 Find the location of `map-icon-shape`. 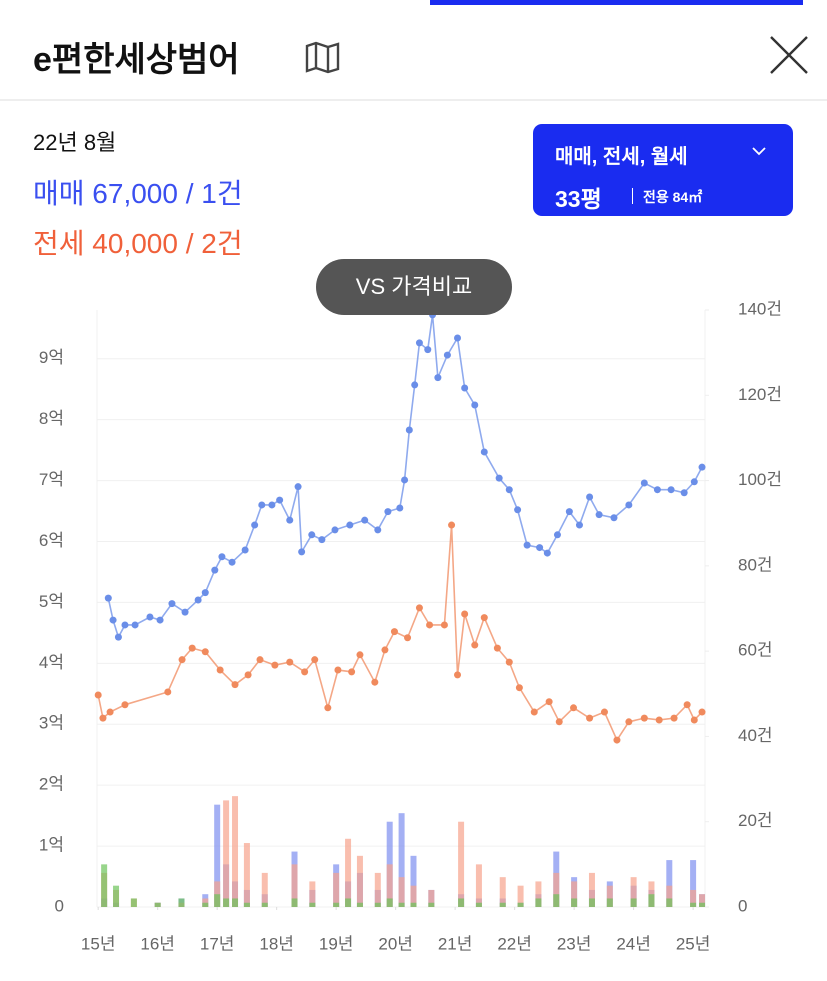

map-icon-shape is located at coordinates (322, 57).